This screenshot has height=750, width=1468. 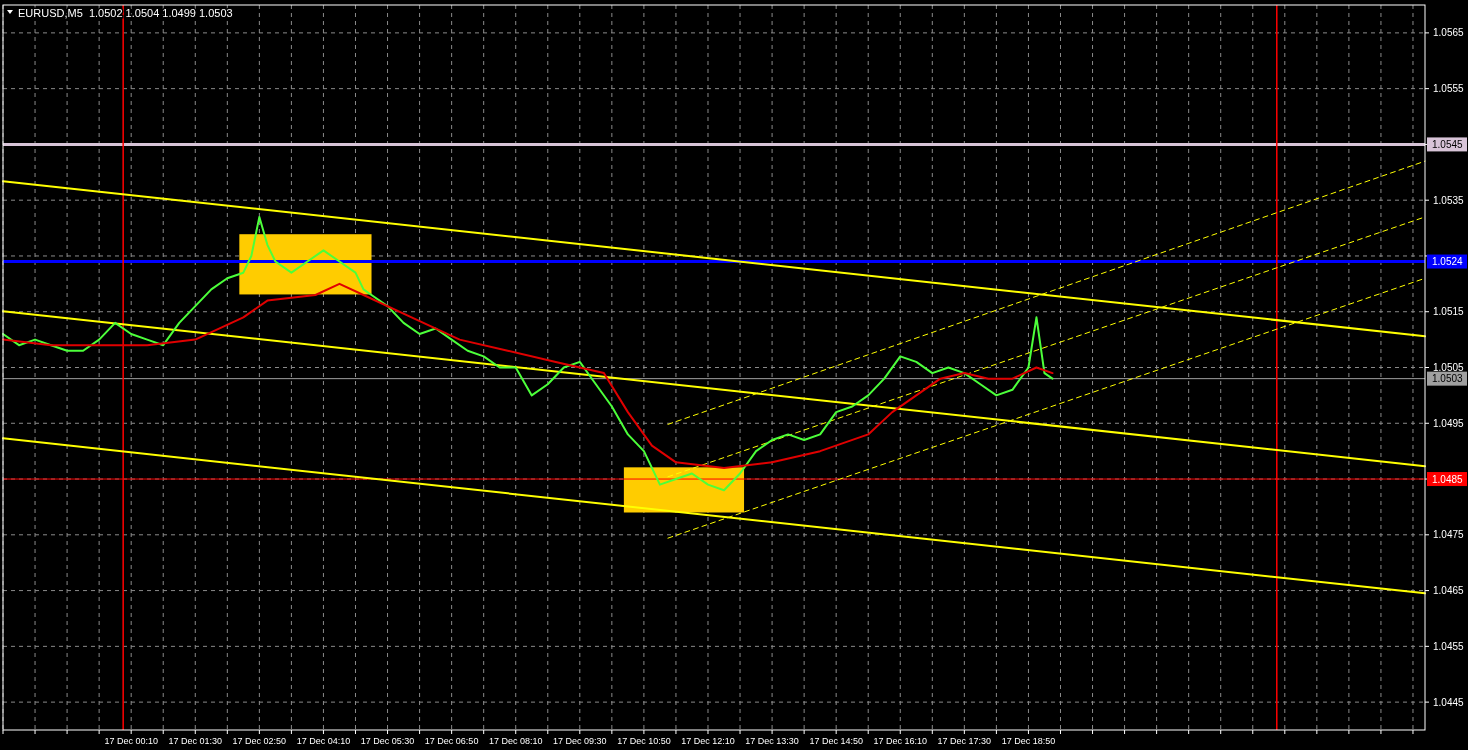 What do you see at coordinates (1449, 312) in the screenshot?
I see `y-tick-label: 1.0515` at bounding box center [1449, 312].